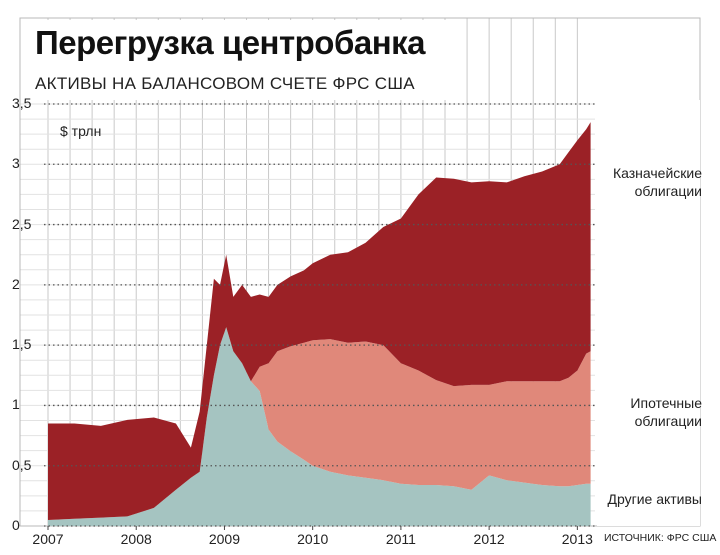 This screenshot has height=555, width=720. Describe the element at coordinates (400, 539) in the screenshot. I see `x-tick-label: 2011` at that location.